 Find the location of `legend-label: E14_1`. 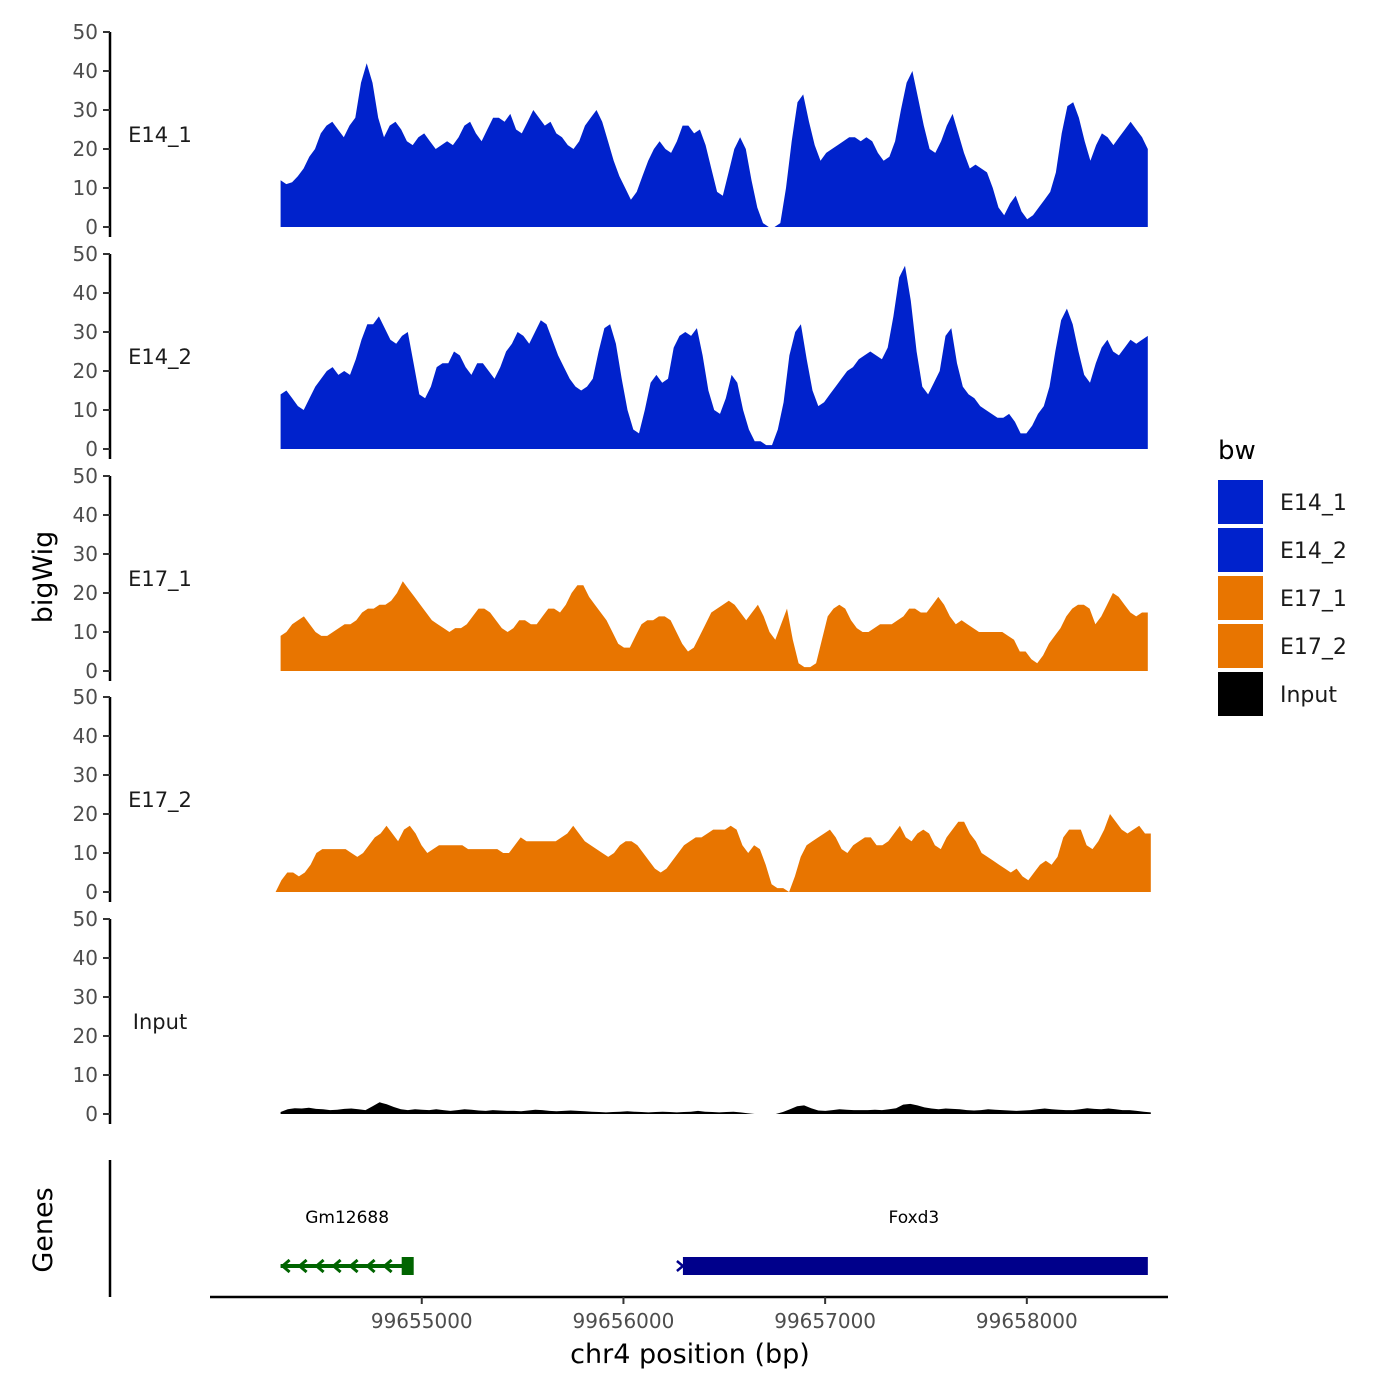

legend-label: E14_1 is located at coordinates (1313, 503).